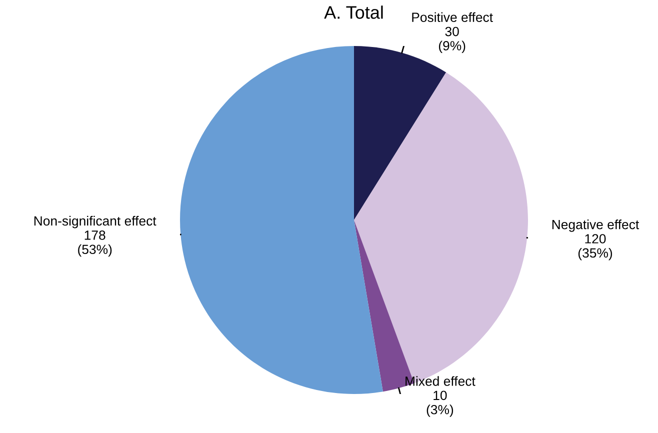 The image size is (658, 433). I want to click on data-label: 30 (9%), so click(452, 40).